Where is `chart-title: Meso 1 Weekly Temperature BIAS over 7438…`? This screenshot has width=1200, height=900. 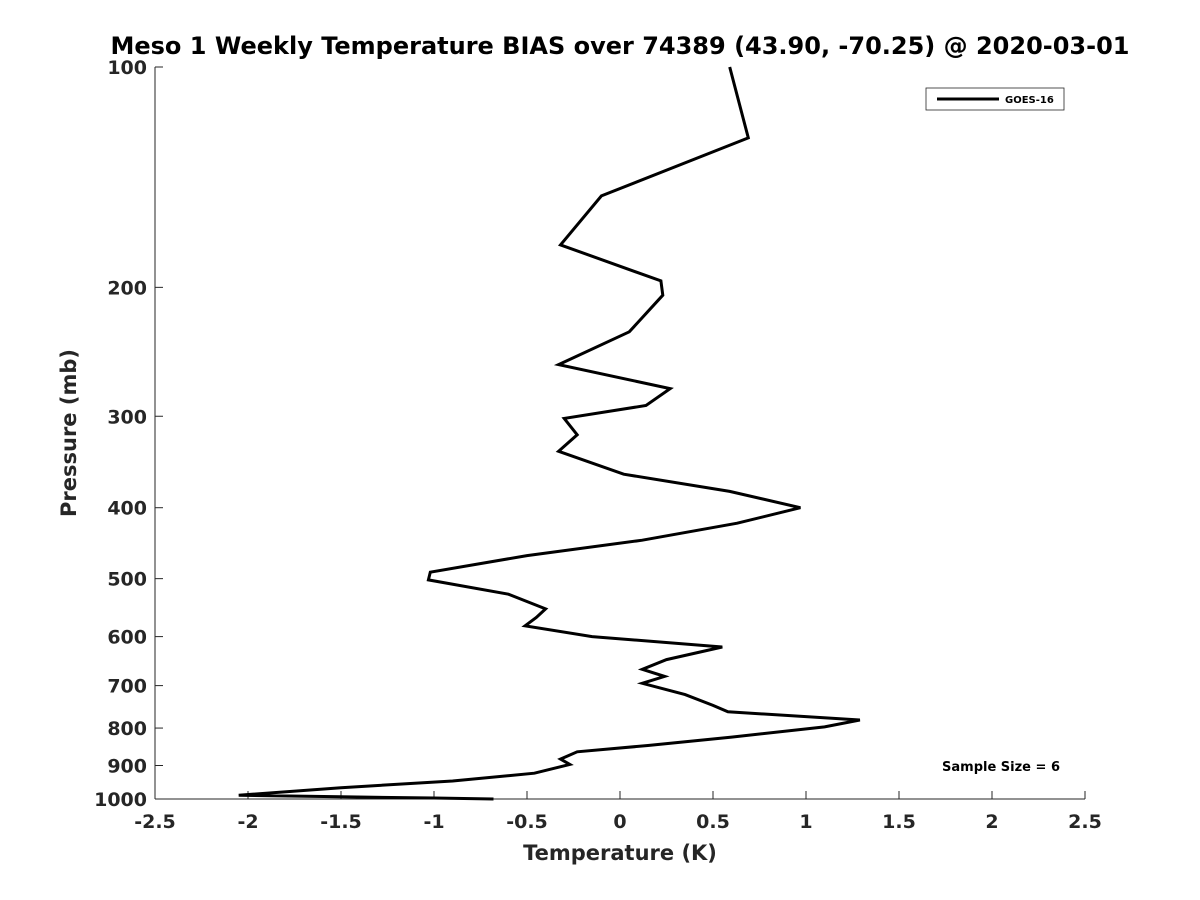 chart-title: Meso 1 Weekly Temperature BIAS over 7438… is located at coordinates (619, 46).